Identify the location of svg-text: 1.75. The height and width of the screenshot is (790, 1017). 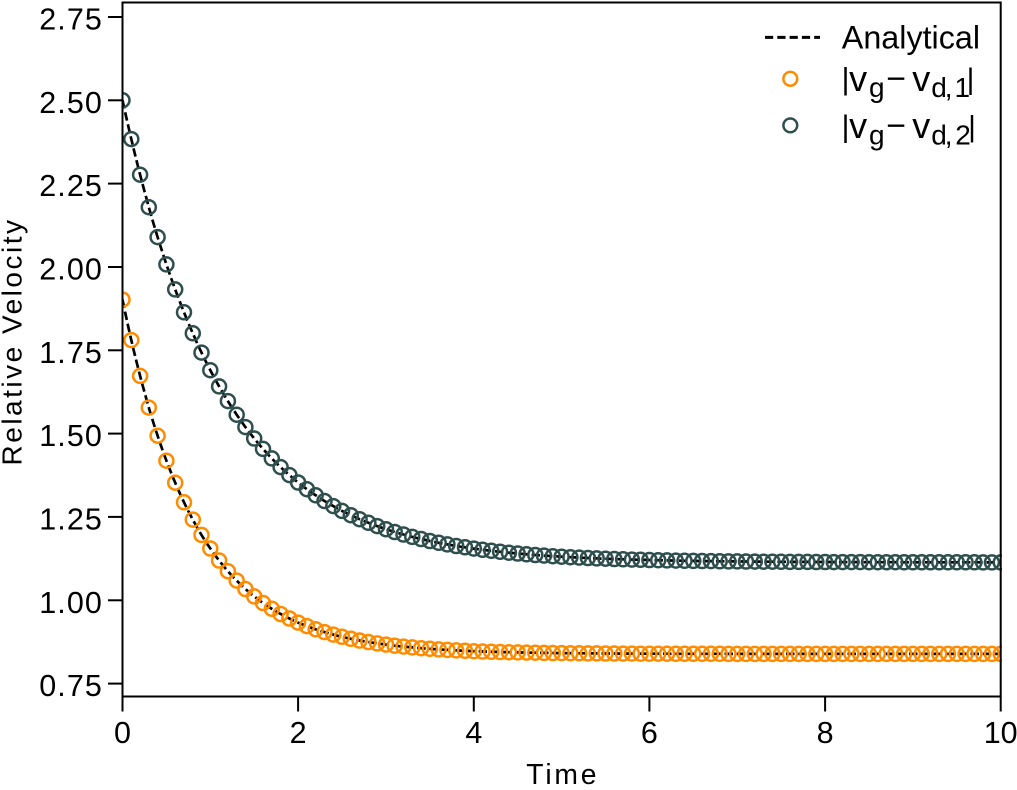
(71, 353).